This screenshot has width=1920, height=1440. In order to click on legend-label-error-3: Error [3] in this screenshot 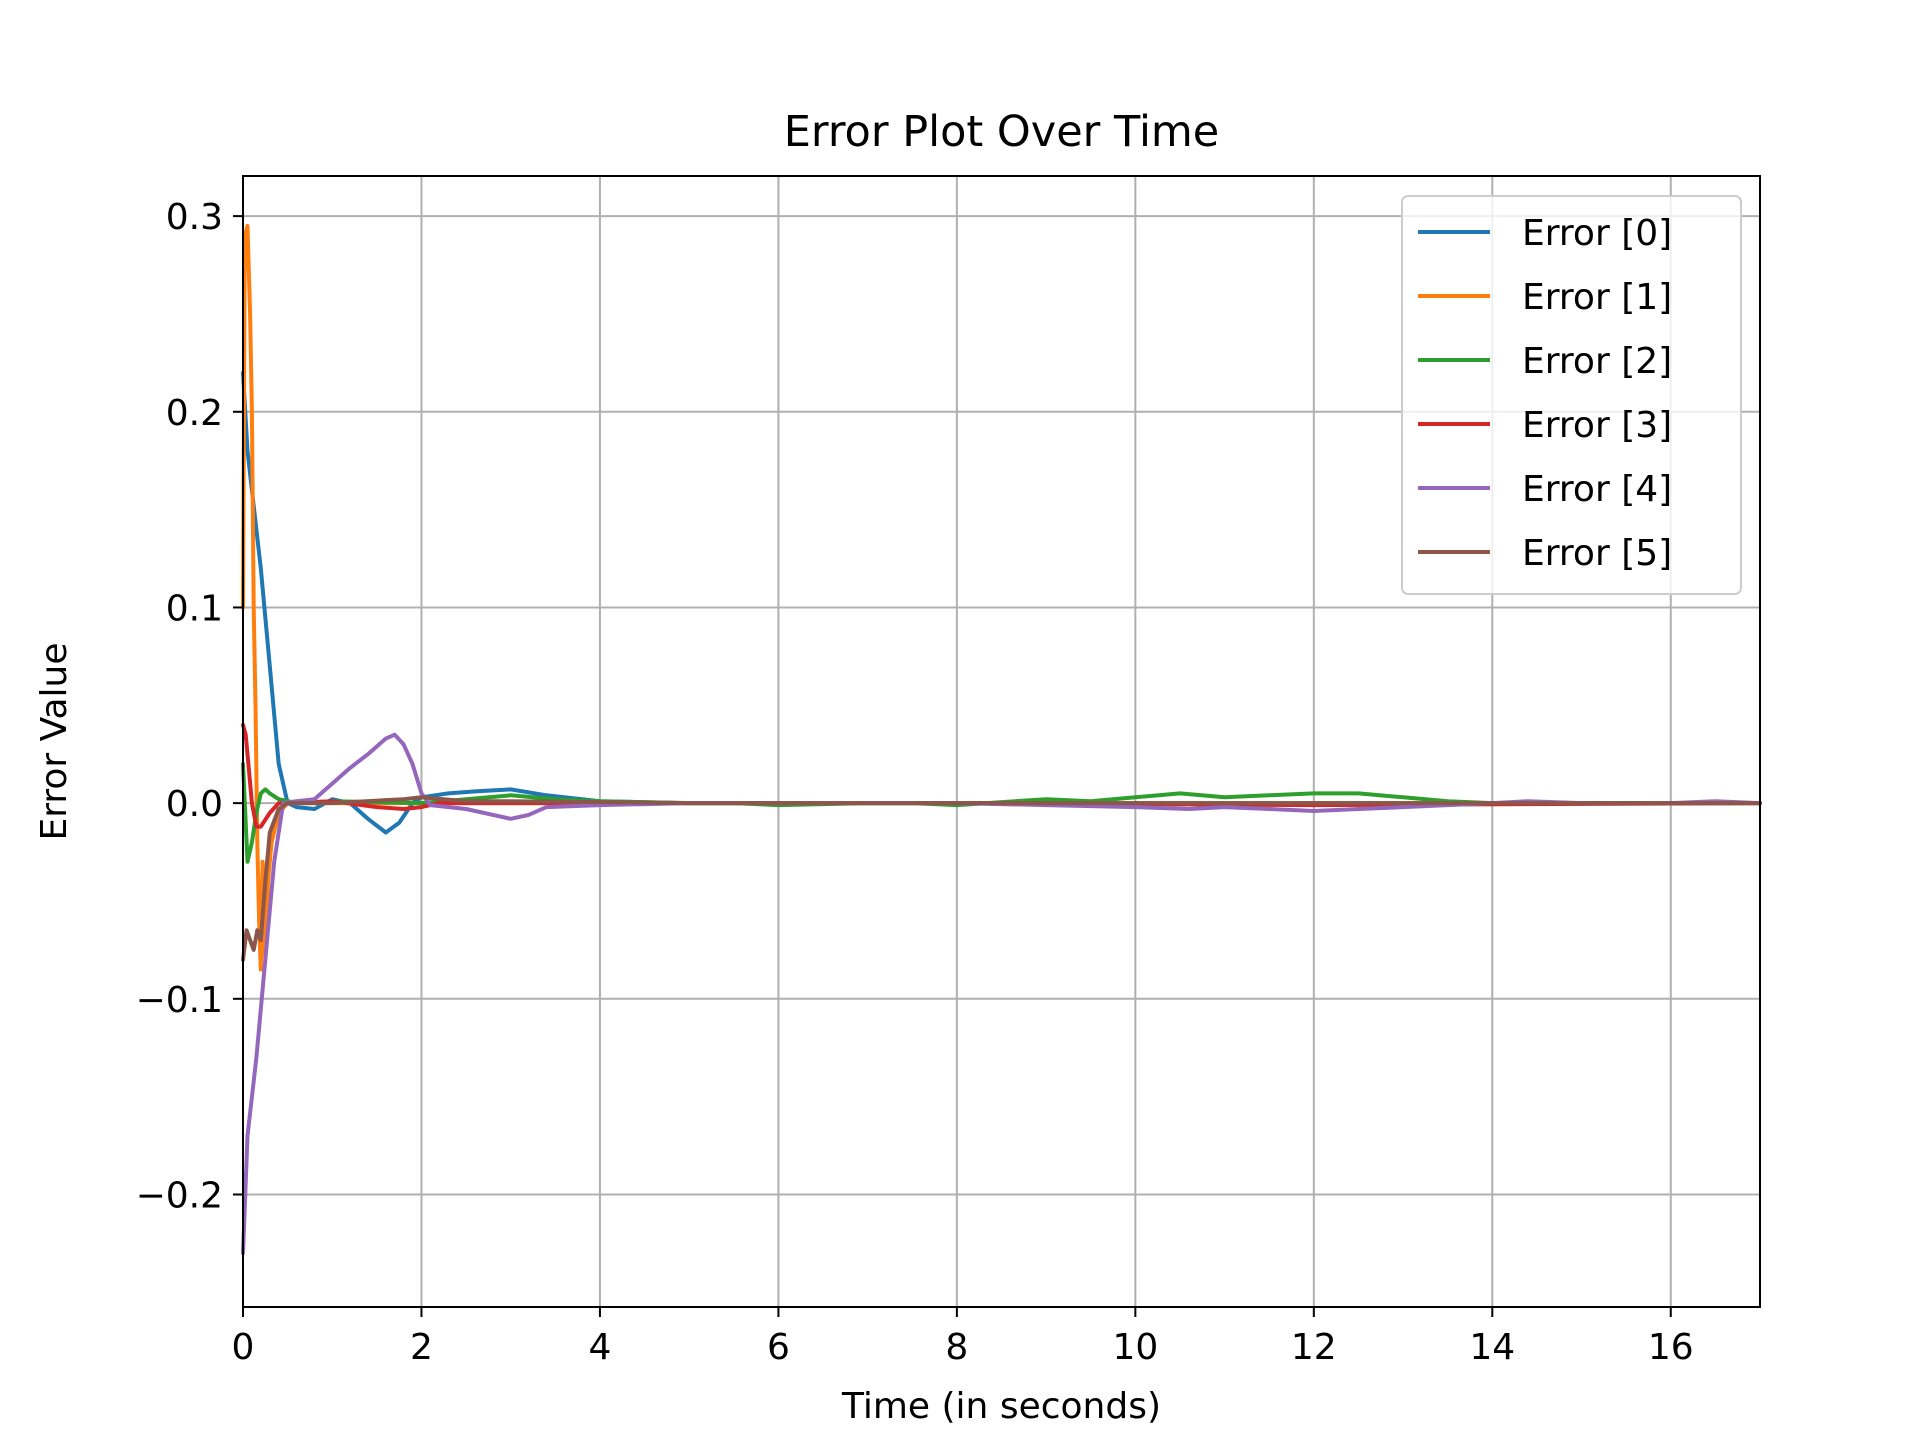, I will do `click(1597, 425)`.